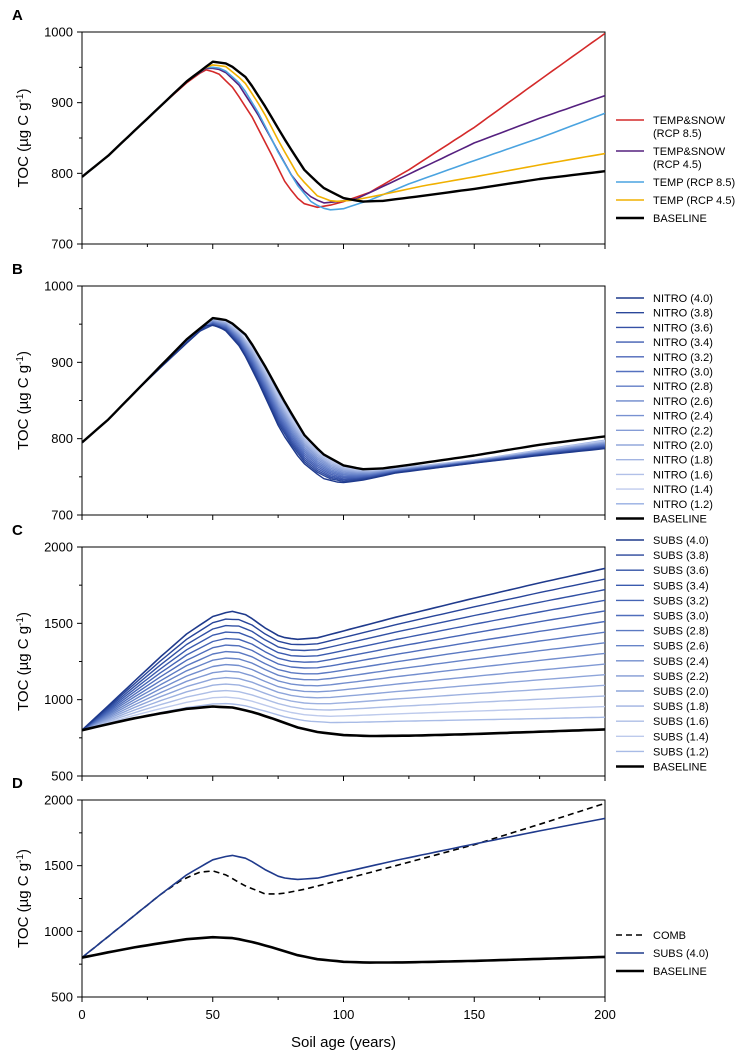  I want to click on x-axis-title: Soil age (years), so click(343, 1042).